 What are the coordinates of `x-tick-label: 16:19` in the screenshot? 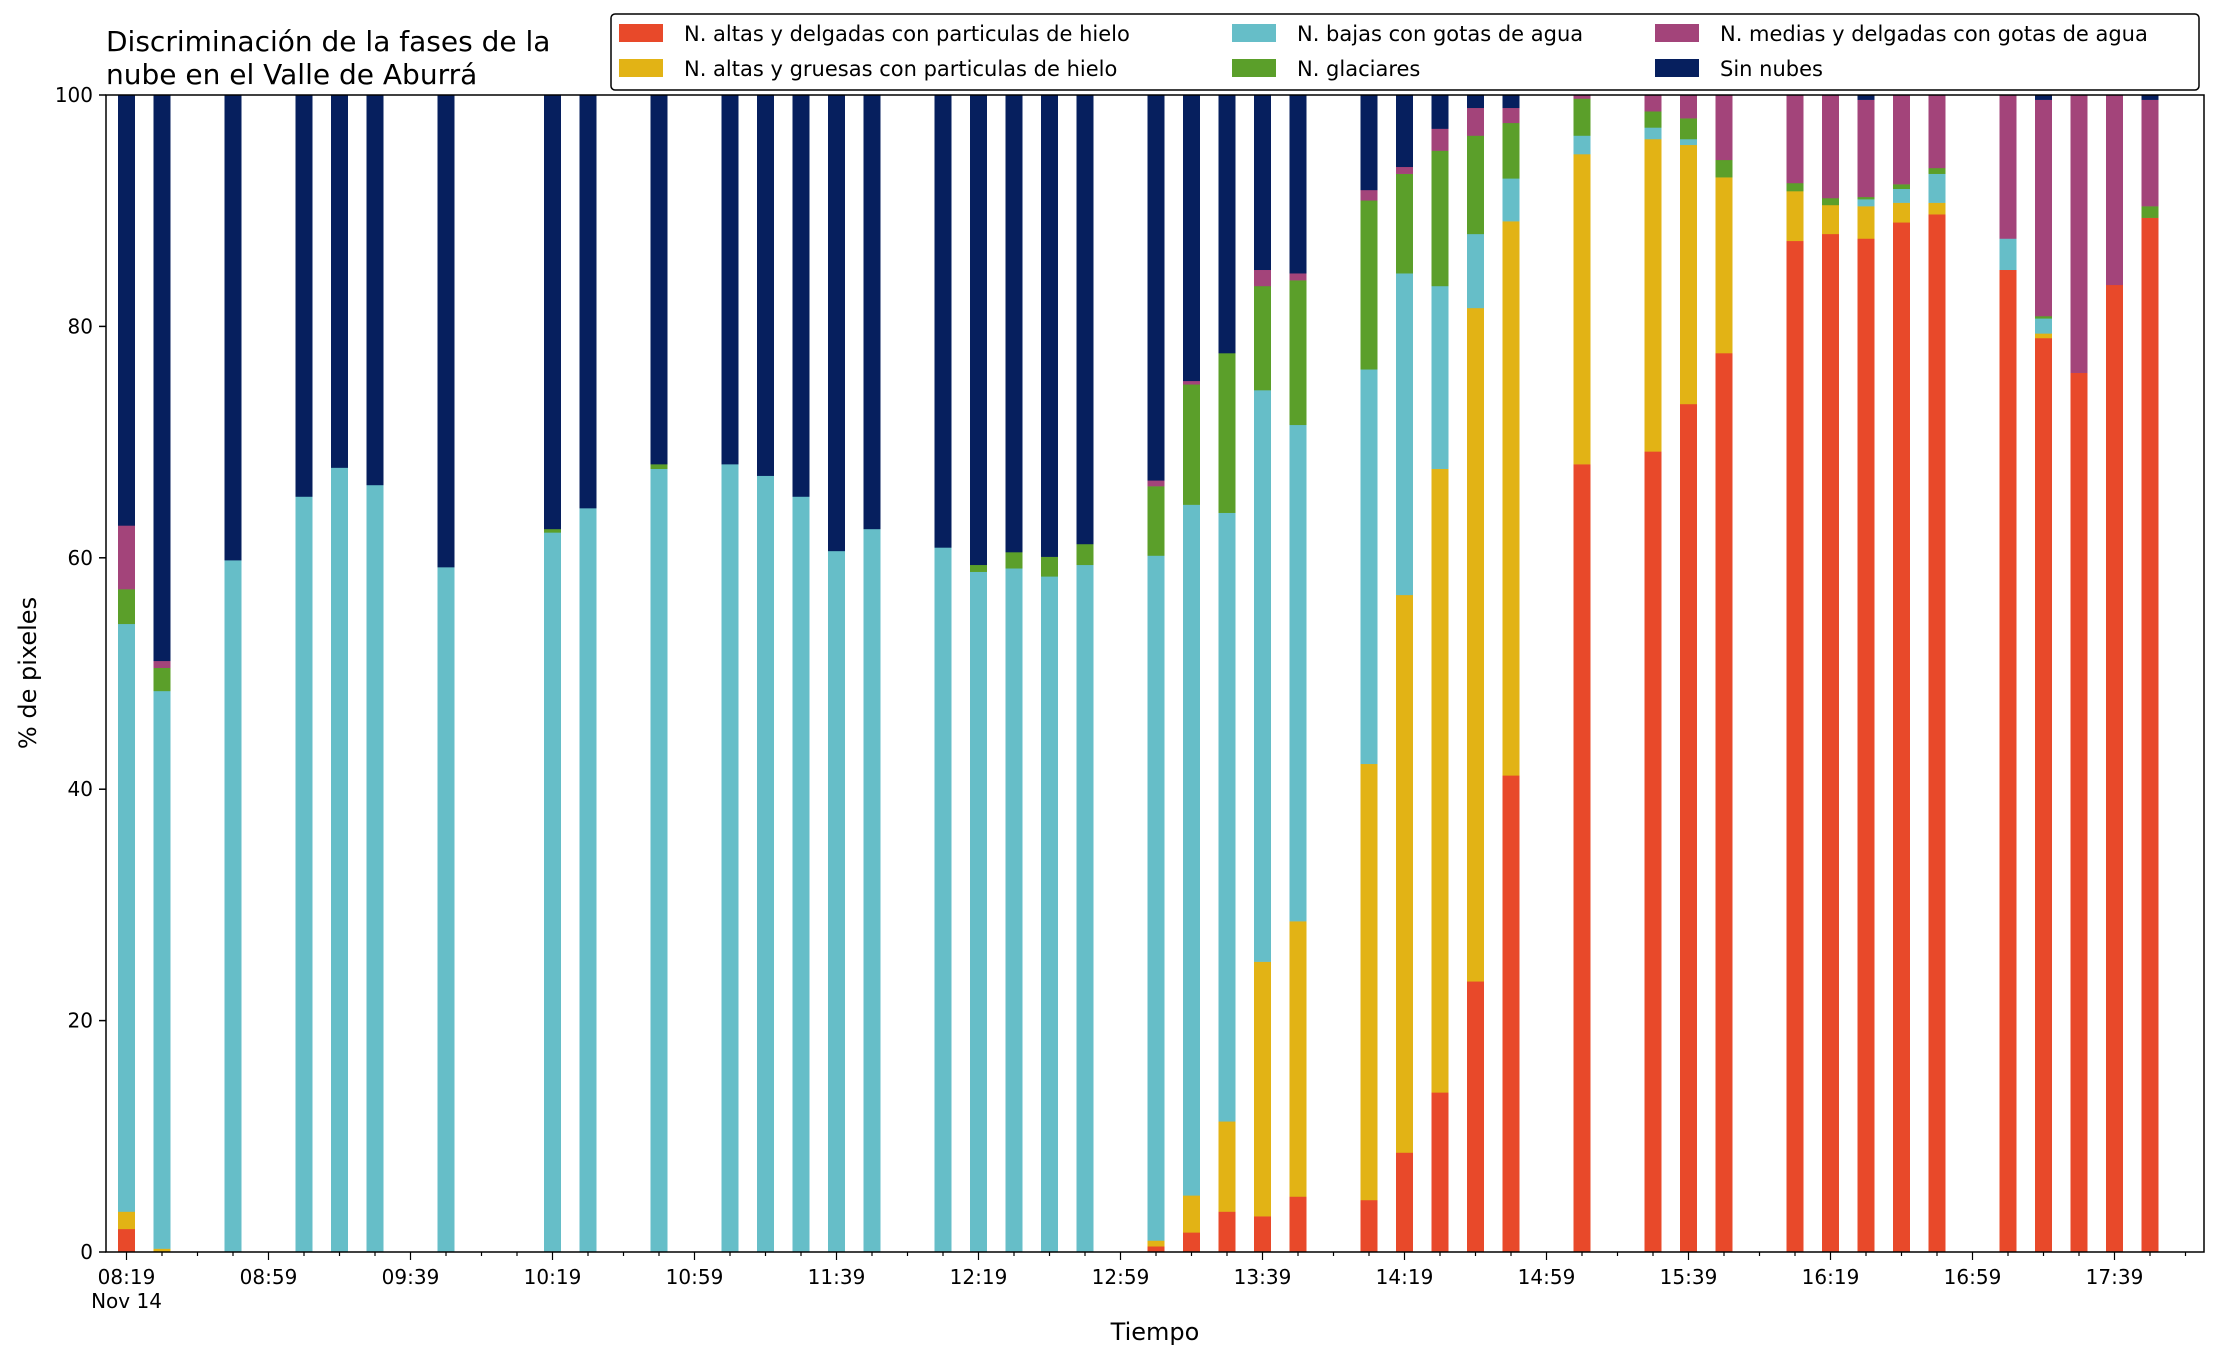 It's located at (1831, 1277).